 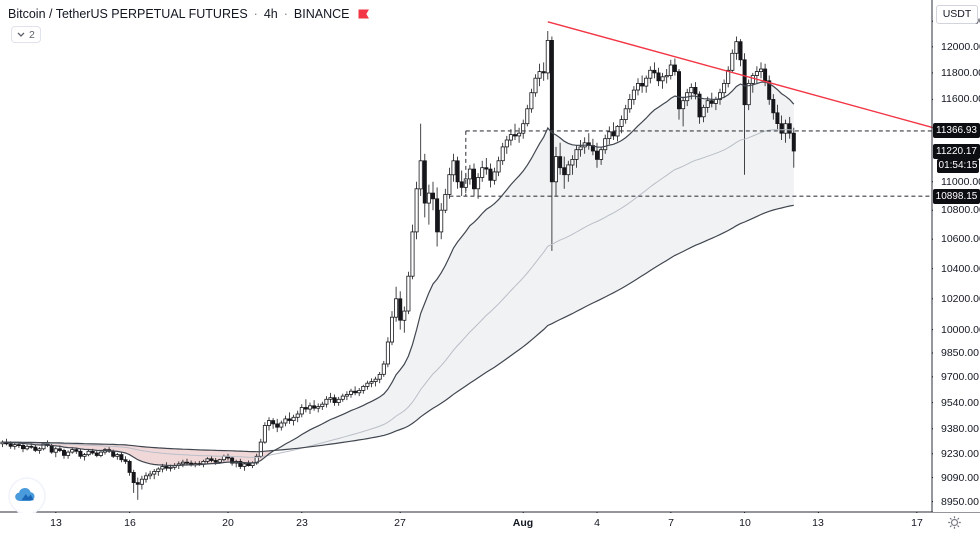 I want to click on price-tick-label: 10400.00, so click(x=960, y=269).